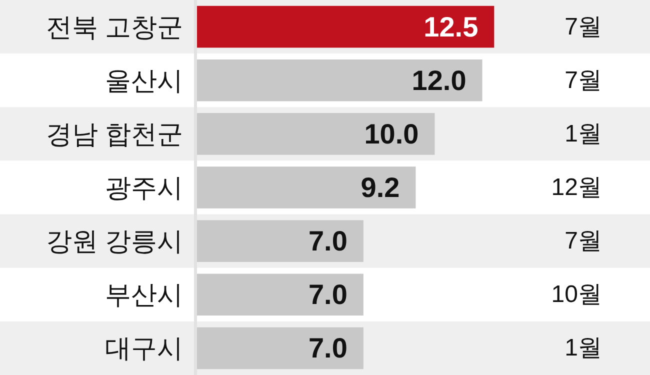 Image resolution: width=650 pixels, height=375 pixels. Describe the element at coordinates (114, 241) in the screenshot. I see `y-tick-label: 강원 강릉시` at that location.